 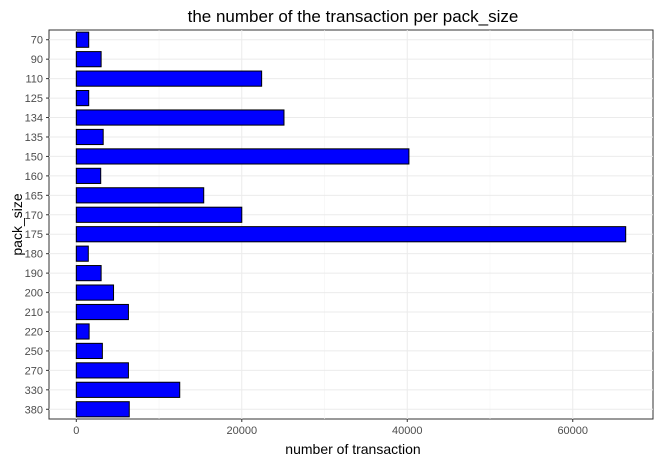 What do you see at coordinates (34, 313) in the screenshot?
I see `y-tick-label: 210` at bounding box center [34, 313].